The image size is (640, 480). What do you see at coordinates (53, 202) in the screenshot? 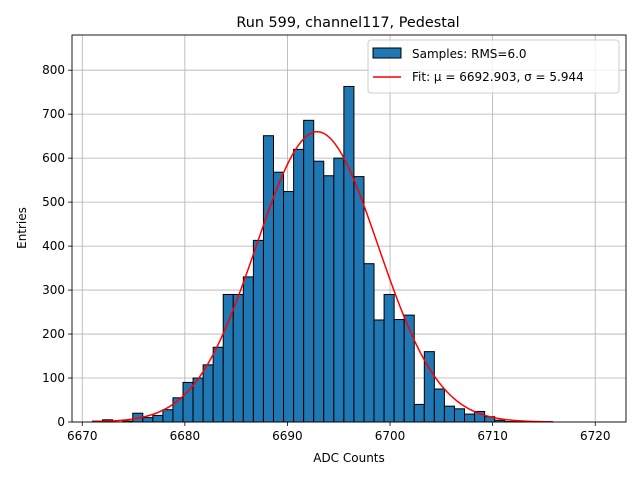
I see `y-tick-label: 500` at bounding box center [53, 202].